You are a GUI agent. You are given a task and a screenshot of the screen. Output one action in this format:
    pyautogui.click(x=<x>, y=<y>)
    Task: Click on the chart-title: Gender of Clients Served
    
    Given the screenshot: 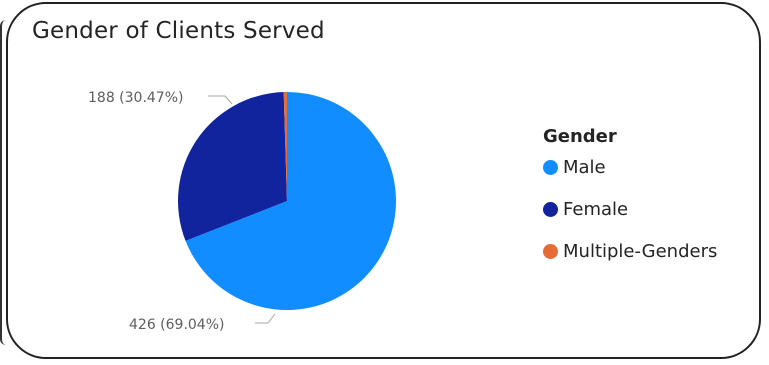 What is the action you would take?
    pyautogui.click(x=178, y=31)
    